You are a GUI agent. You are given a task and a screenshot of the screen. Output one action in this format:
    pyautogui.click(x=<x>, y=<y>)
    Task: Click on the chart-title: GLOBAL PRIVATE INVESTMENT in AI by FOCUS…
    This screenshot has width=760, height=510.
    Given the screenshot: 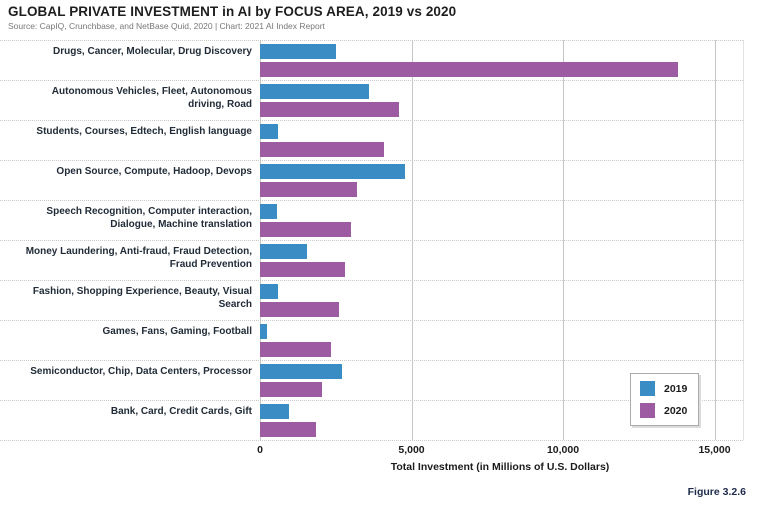 What is the action you would take?
    pyautogui.click(x=232, y=11)
    